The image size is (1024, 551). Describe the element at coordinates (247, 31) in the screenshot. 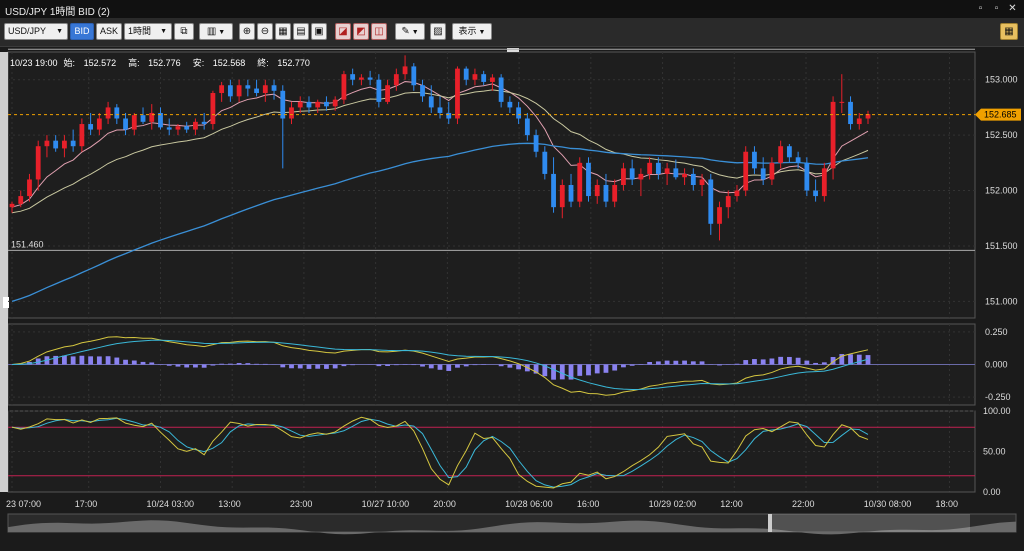

I see `zoom-in-button: ⊕` at that location.